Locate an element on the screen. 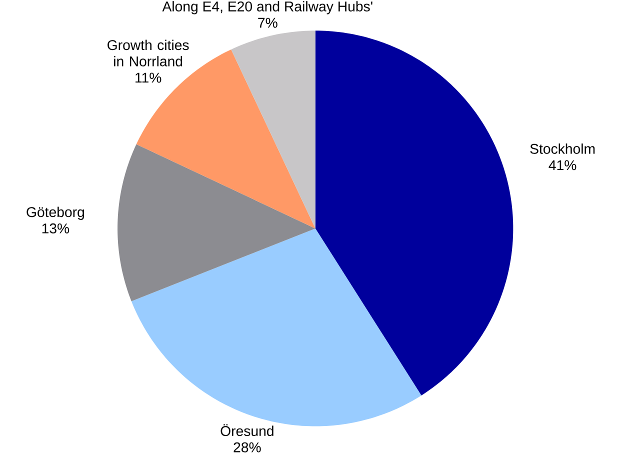 This screenshot has height=453, width=618. slice-label: Along E4, E20 and Railway Hubs' is located at coordinates (267, 7).